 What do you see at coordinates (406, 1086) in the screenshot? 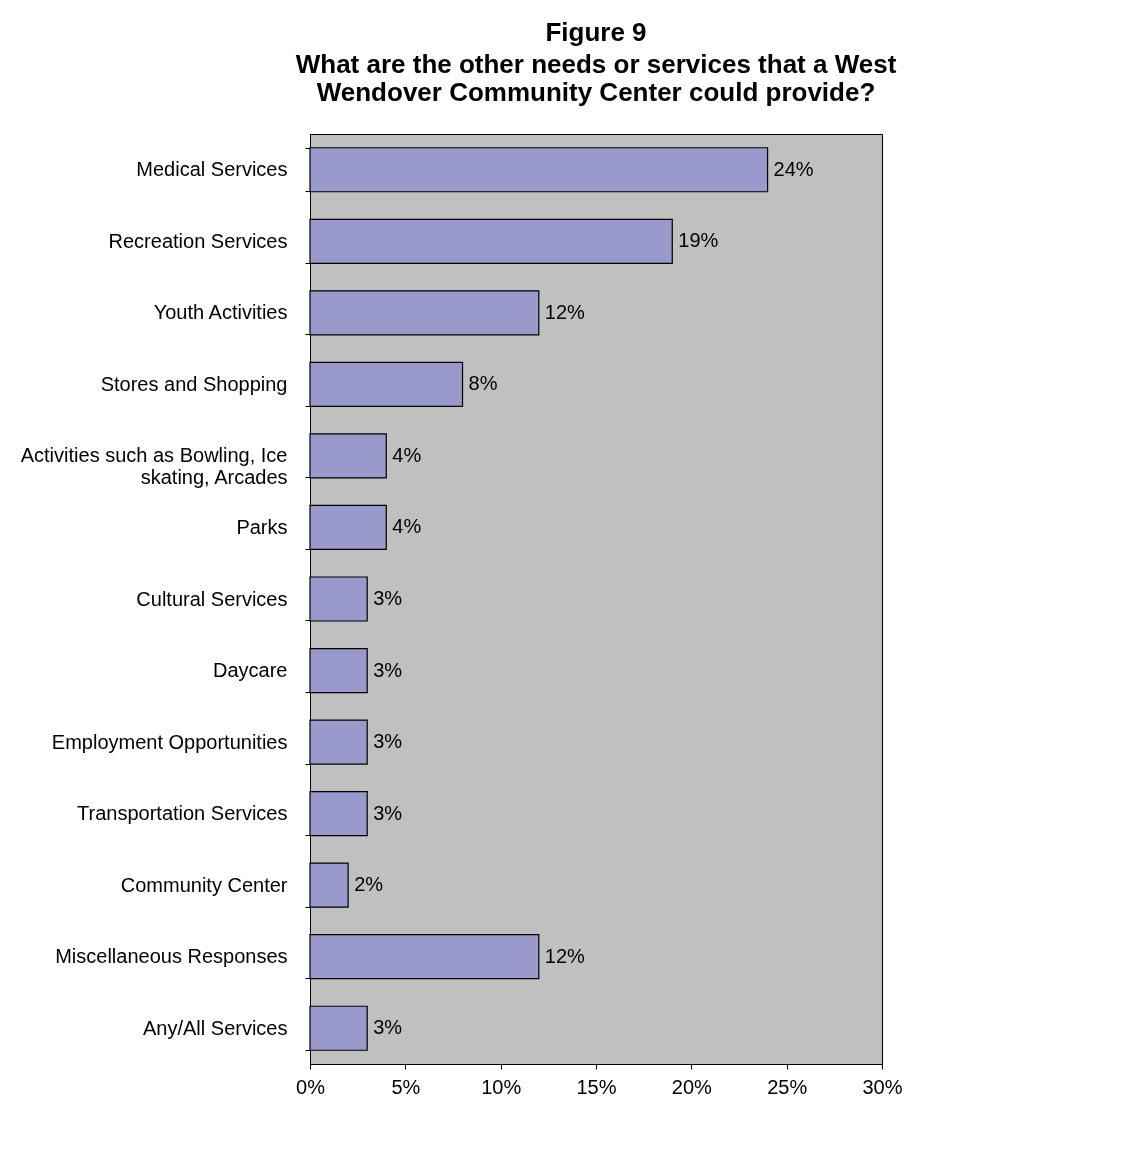
I see `x-tick-label: 5%` at bounding box center [406, 1086].